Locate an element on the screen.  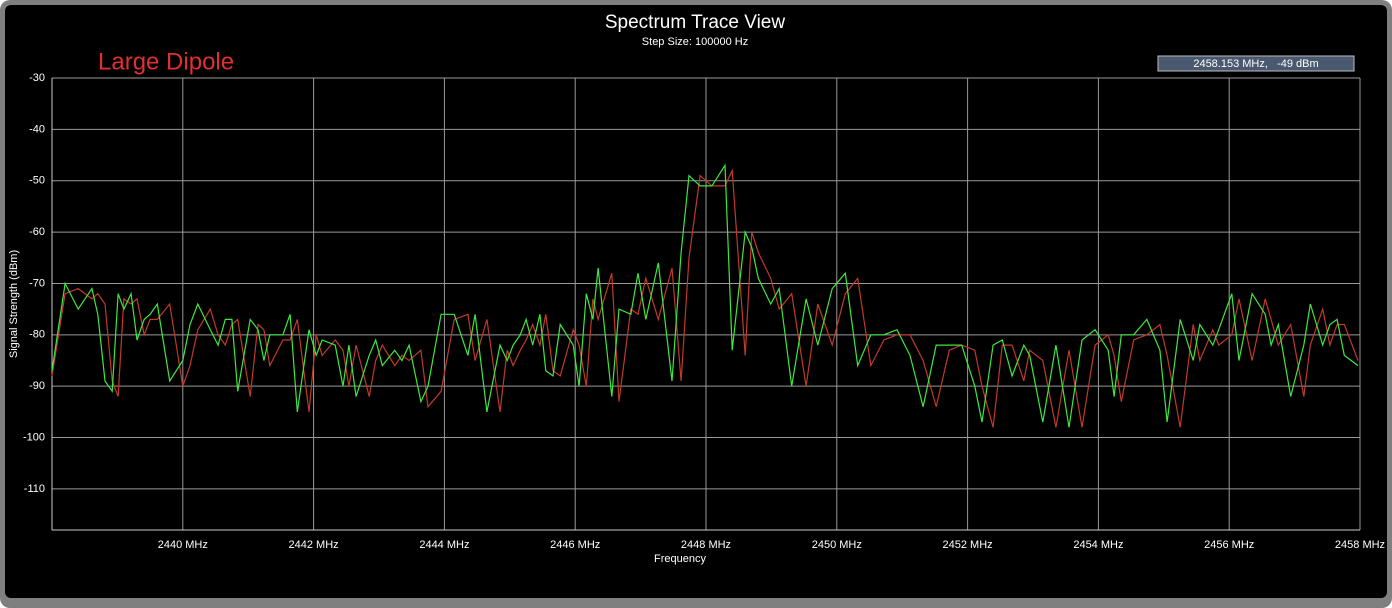
x-tick-label: 2454 MHz is located at coordinates (1098, 545).